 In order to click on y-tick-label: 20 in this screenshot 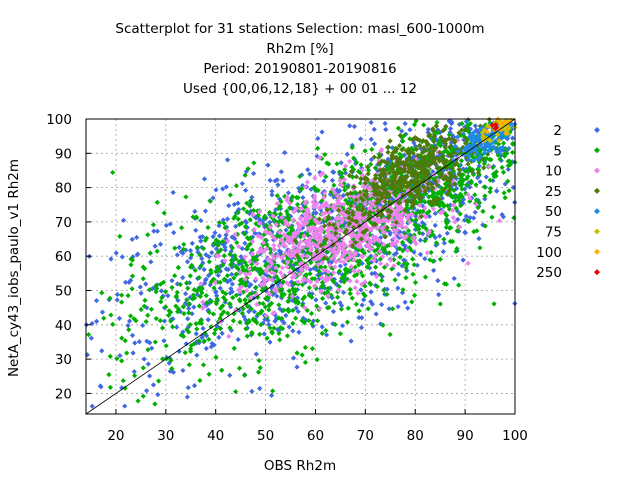, I will do `click(63, 394)`.